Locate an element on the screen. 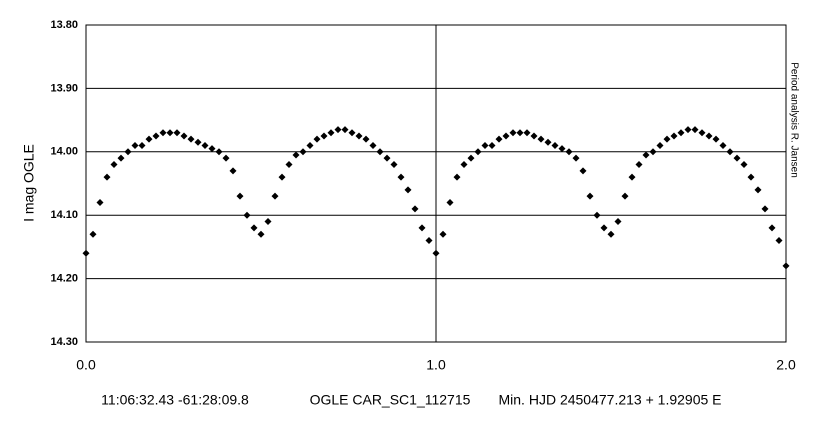 This screenshot has width=813, height=421. y-tick-label: 14.10 is located at coordinates (64, 215).